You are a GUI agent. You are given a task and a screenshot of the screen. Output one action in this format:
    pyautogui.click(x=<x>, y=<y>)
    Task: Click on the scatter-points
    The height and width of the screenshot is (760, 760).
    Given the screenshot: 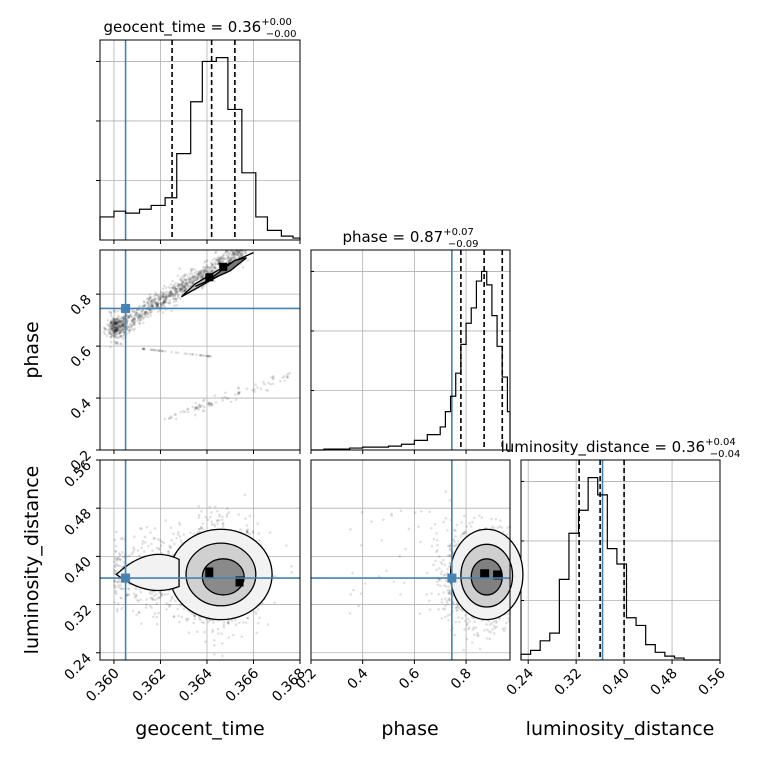 What is the action you would take?
    pyautogui.click(x=197, y=334)
    